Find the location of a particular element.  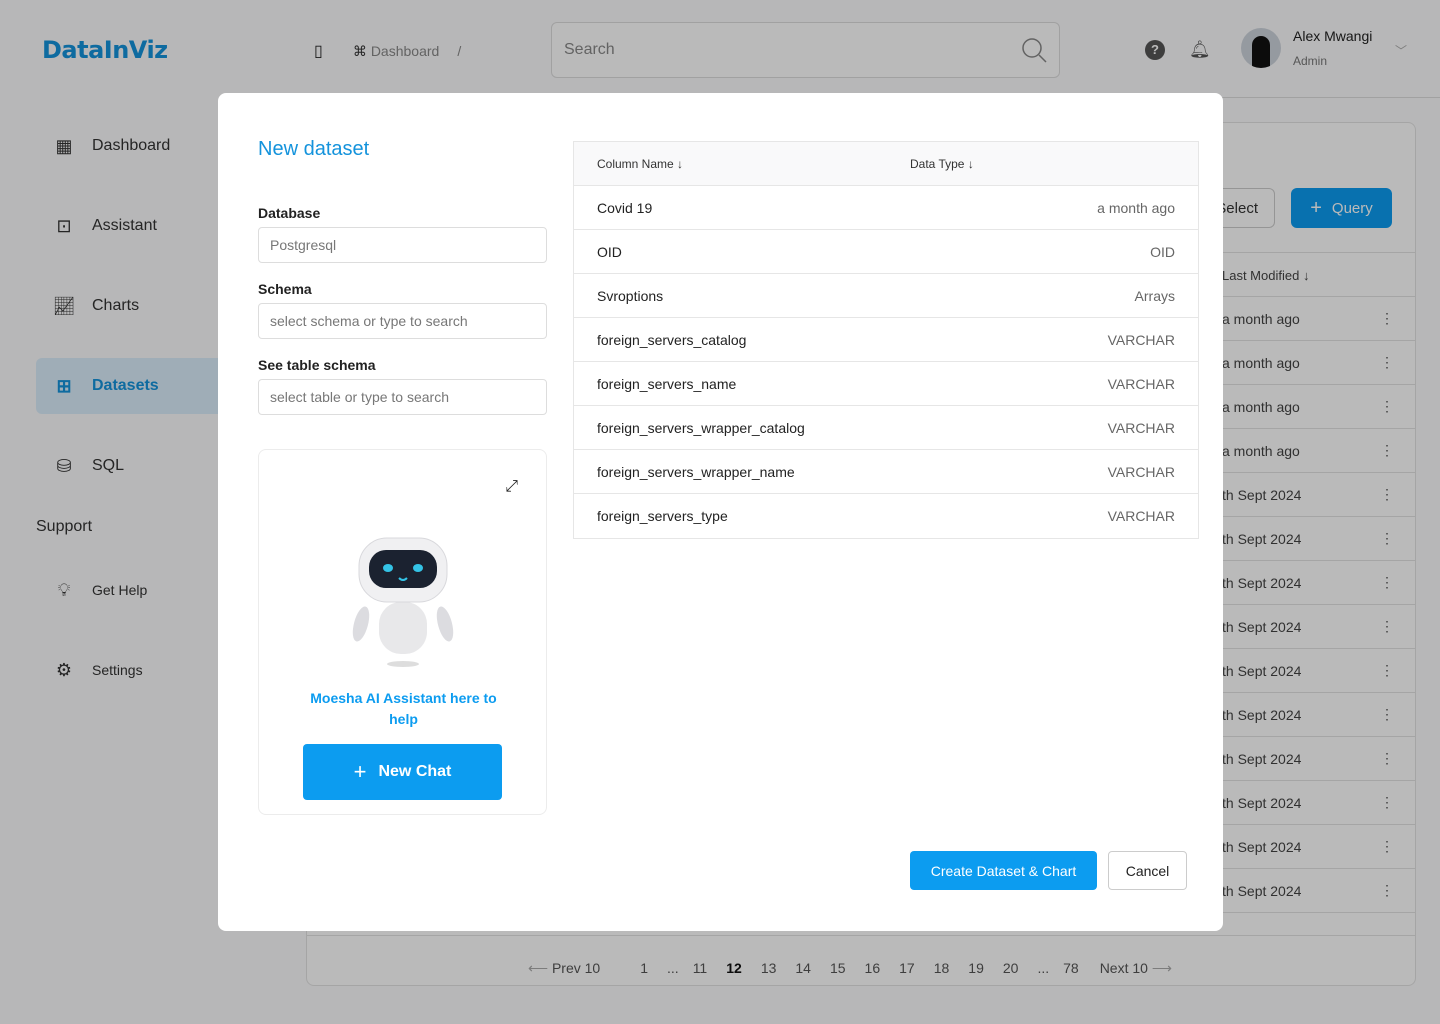

help-icon: ? is located at coordinates (1155, 50).